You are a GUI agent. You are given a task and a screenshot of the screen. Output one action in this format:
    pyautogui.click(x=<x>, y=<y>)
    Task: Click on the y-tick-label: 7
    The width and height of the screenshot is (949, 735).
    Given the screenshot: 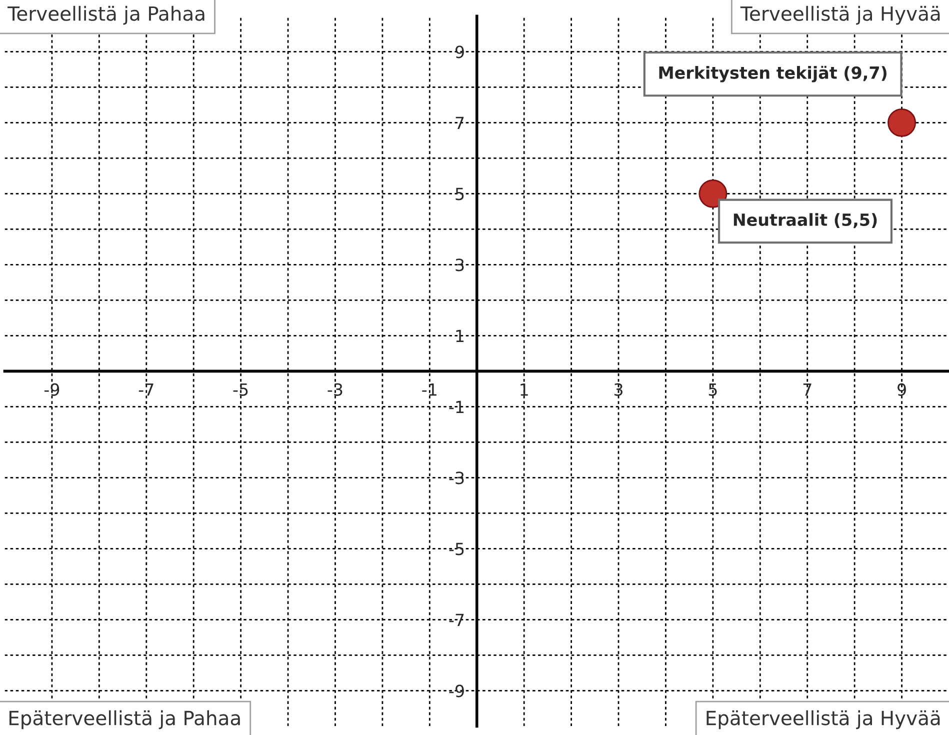 What is the action you would take?
    pyautogui.click(x=460, y=123)
    